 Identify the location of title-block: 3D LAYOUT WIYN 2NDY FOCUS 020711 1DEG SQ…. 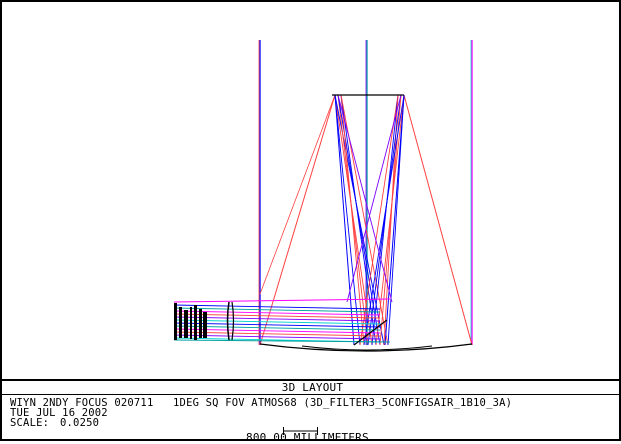
(311, 411).